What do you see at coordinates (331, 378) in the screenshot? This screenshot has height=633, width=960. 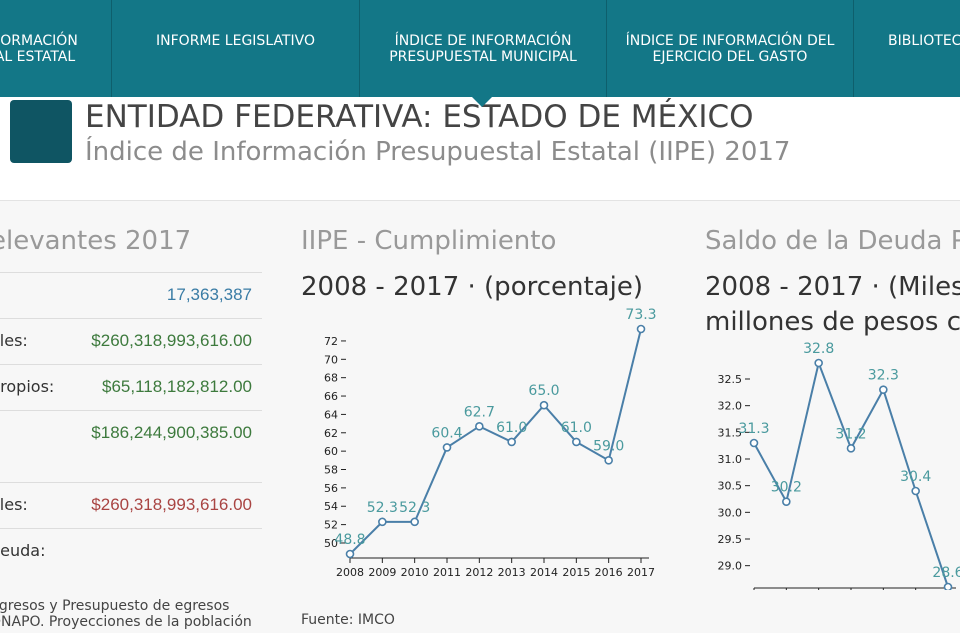 I see `y-tick-label: 68` at bounding box center [331, 378].